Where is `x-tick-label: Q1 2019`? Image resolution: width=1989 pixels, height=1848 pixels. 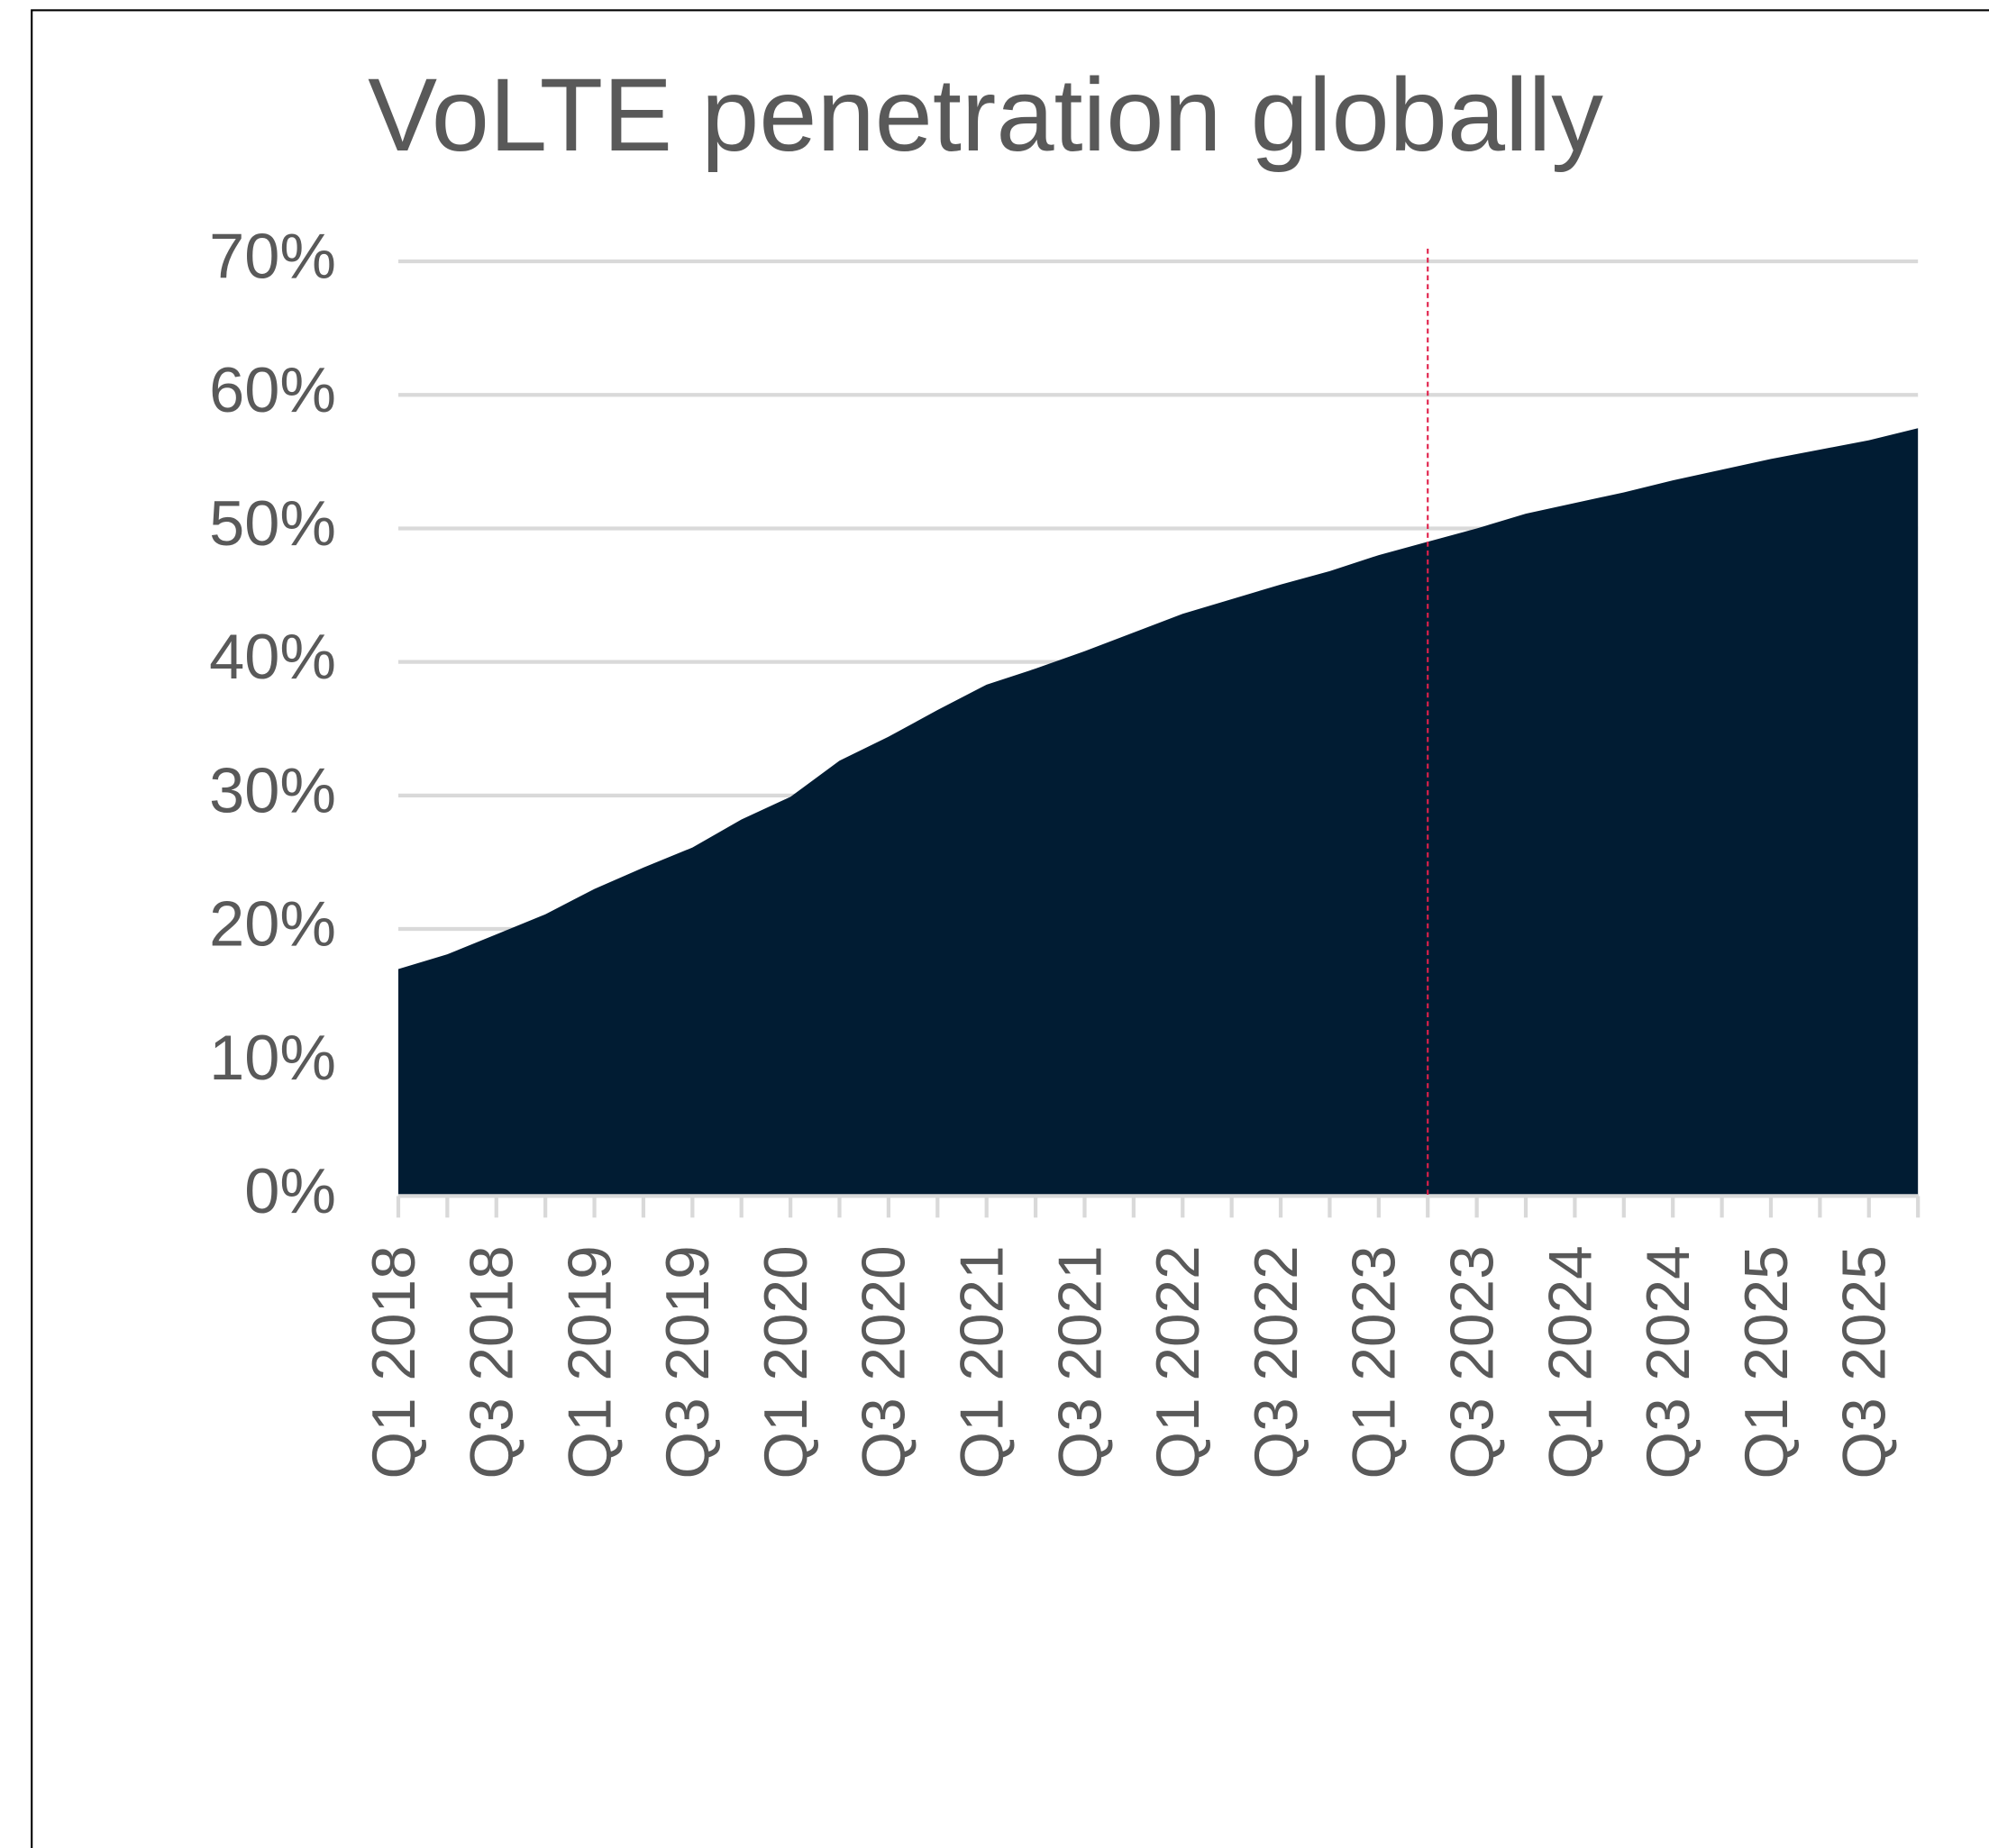 x-tick-label: Q1 2019 is located at coordinates (590, 1362).